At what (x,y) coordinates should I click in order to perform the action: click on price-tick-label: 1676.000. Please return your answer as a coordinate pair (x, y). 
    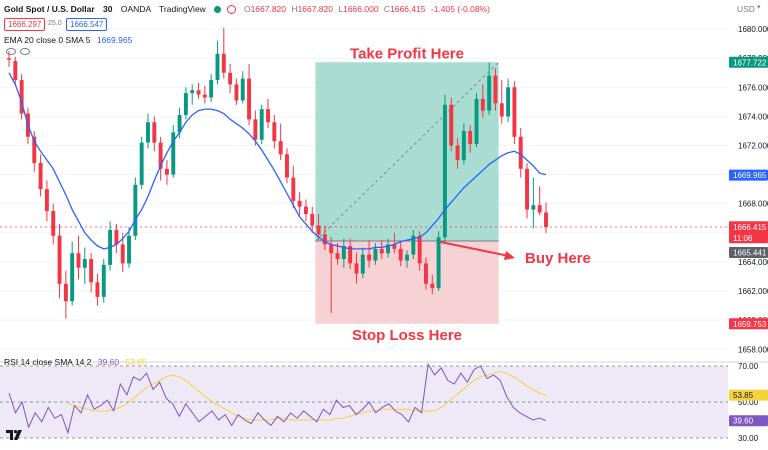
    Looking at the image, I should click on (753, 87).